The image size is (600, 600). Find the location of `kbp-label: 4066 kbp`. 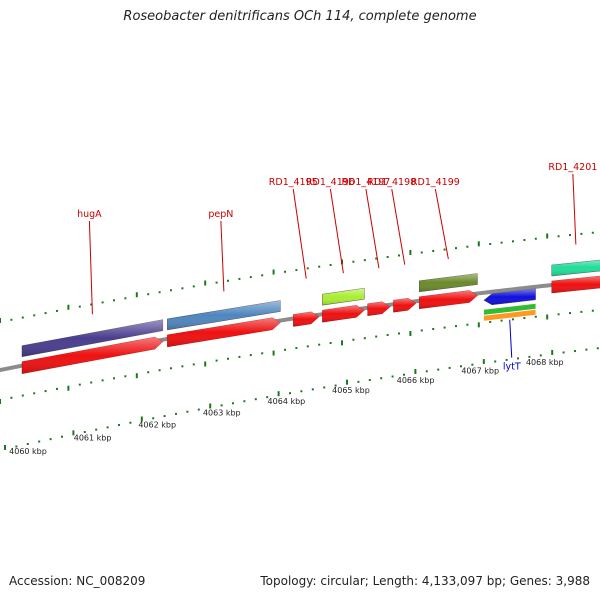

kbp-label: 4066 kbp is located at coordinates (416, 380).